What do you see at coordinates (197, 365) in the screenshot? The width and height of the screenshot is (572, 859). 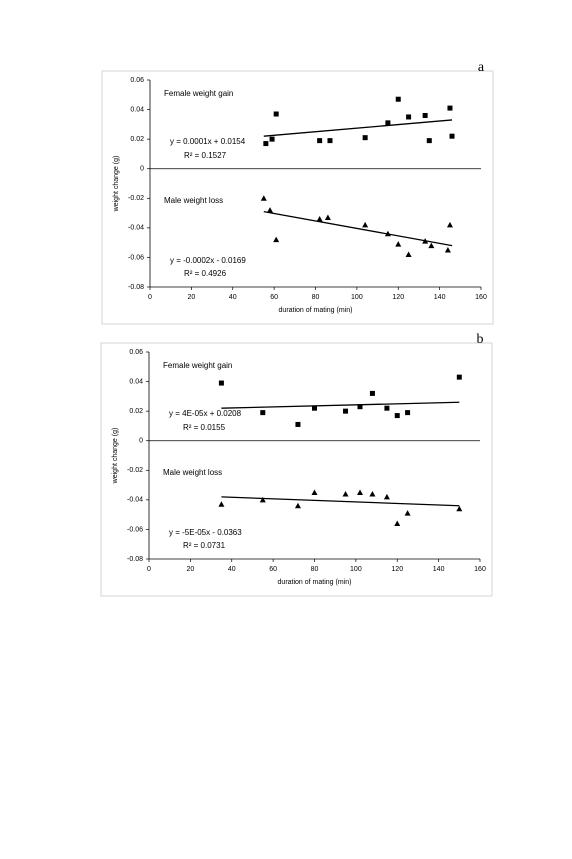 I see `legend-label: Female weight gain` at bounding box center [197, 365].